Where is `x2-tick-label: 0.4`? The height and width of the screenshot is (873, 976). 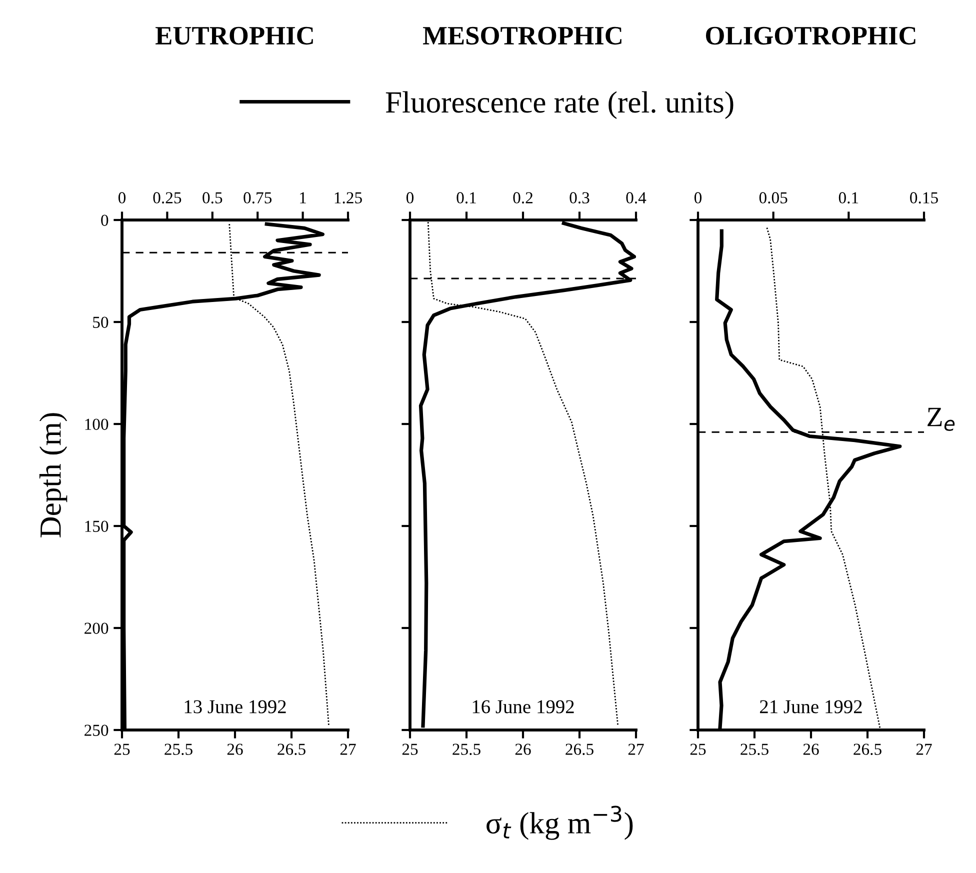
x2-tick-label: 0.4 is located at coordinates (636, 198).